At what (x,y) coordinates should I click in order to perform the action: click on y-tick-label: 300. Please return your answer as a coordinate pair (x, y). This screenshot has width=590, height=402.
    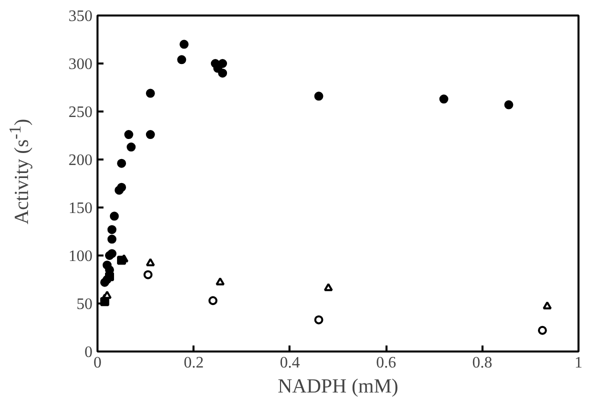
    Looking at the image, I should click on (80, 64).